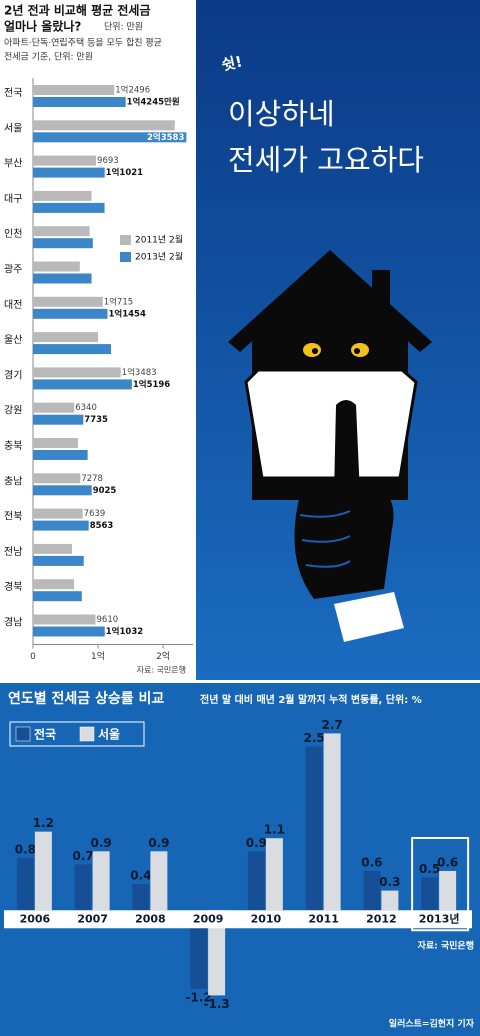 The height and width of the screenshot is (1036, 480). Describe the element at coordinates (109, 734) in the screenshot. I see `legend-label: 서울` at that location.